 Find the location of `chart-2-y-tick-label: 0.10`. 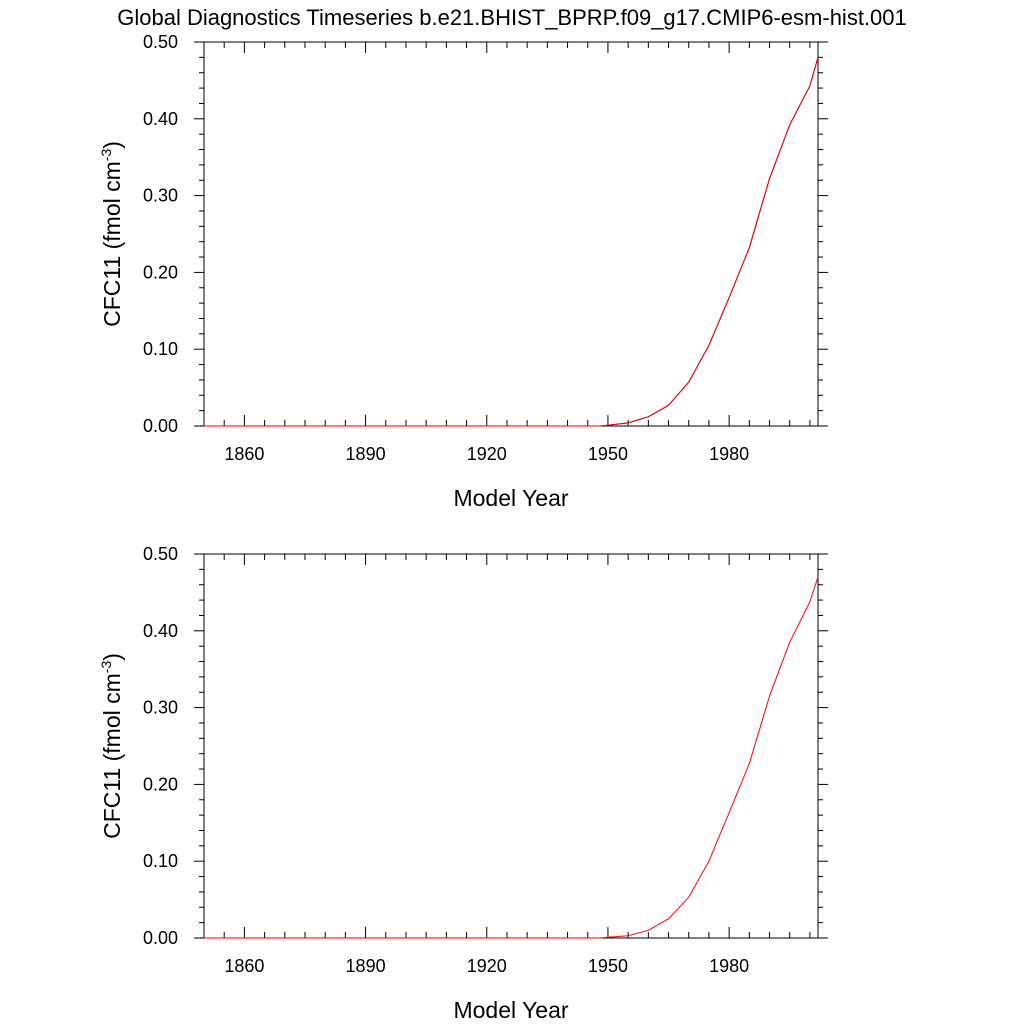

chart-2-y-tick-label: 0.10 is located at coordinates (160, 861).